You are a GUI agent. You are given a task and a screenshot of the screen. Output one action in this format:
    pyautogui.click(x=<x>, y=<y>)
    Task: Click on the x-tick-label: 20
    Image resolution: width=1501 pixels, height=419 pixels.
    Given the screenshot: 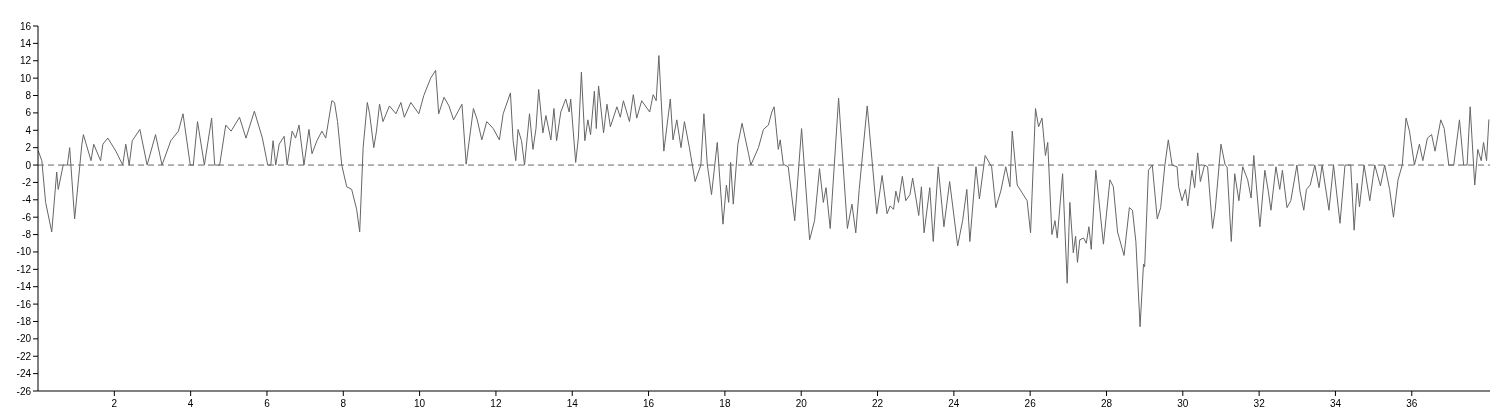 What is the action you would take?
    pyautogui.click(x=801, y=403)
    